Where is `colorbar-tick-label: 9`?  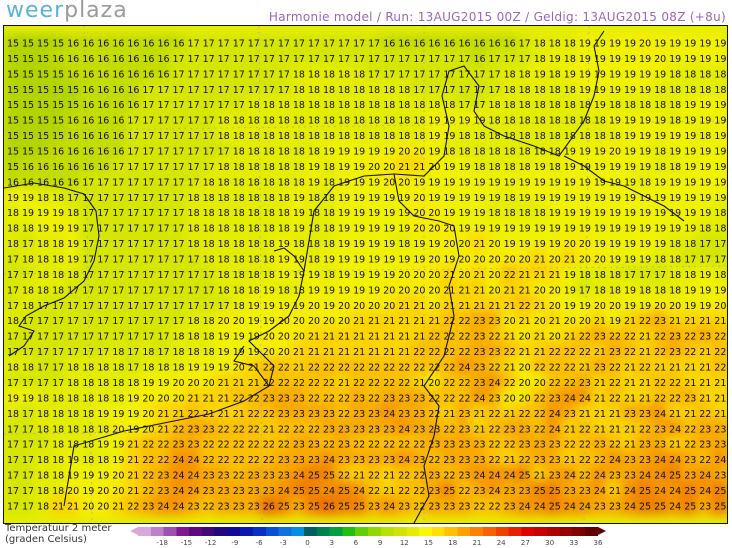 colorbar-tick-label: 9 is located at coordinates (380, 543).